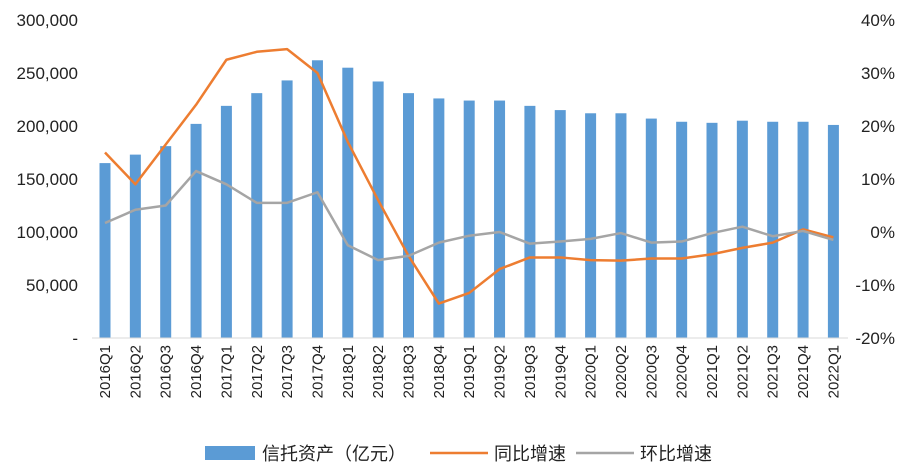  What do you see at coordinates (317, 371) in the screenshot?
I see `x-axis-category-label: 2017Q4` at bounding box center [317, 371].